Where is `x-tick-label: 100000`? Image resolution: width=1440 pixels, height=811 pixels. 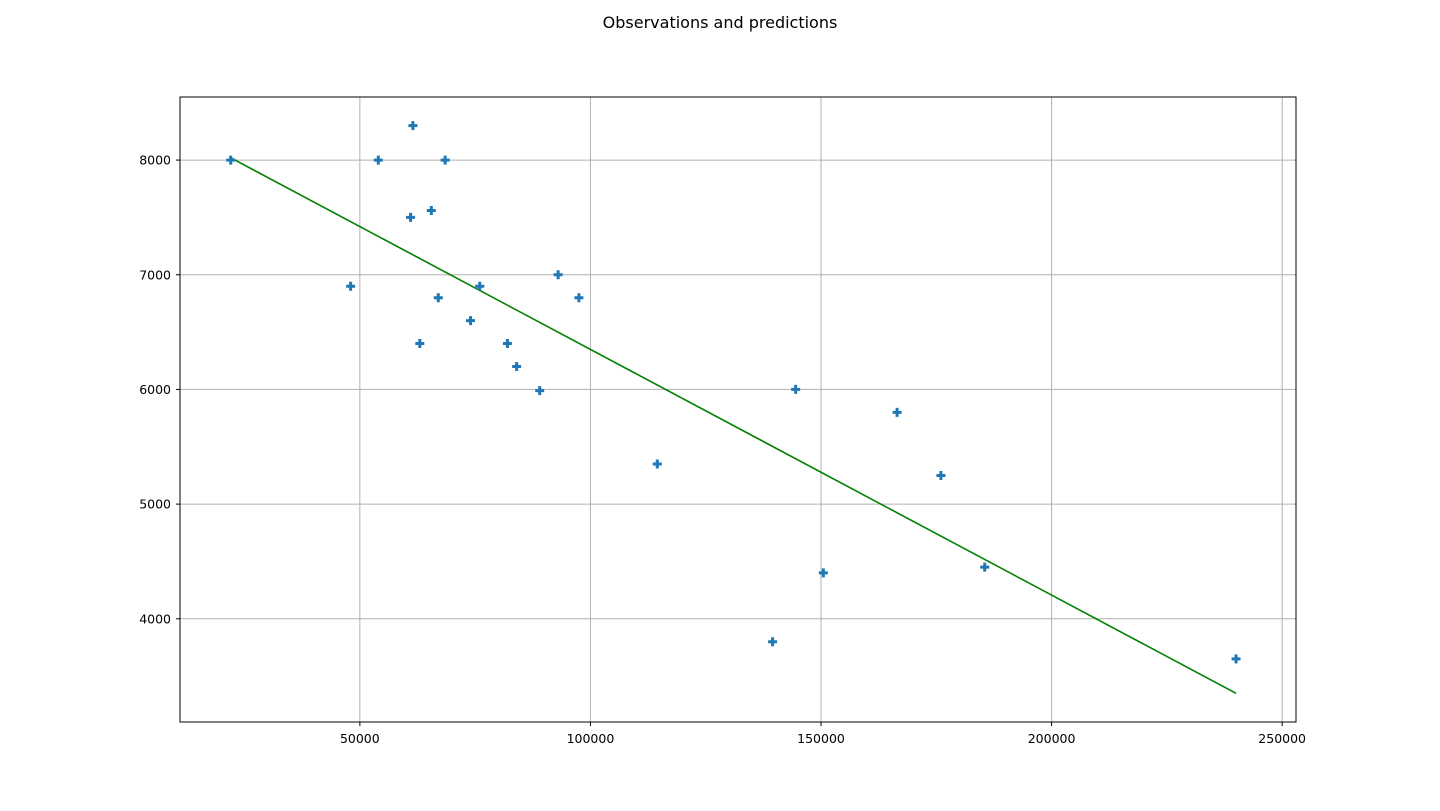
x-tick-label: 100000 is located at coordinates (591, 738).